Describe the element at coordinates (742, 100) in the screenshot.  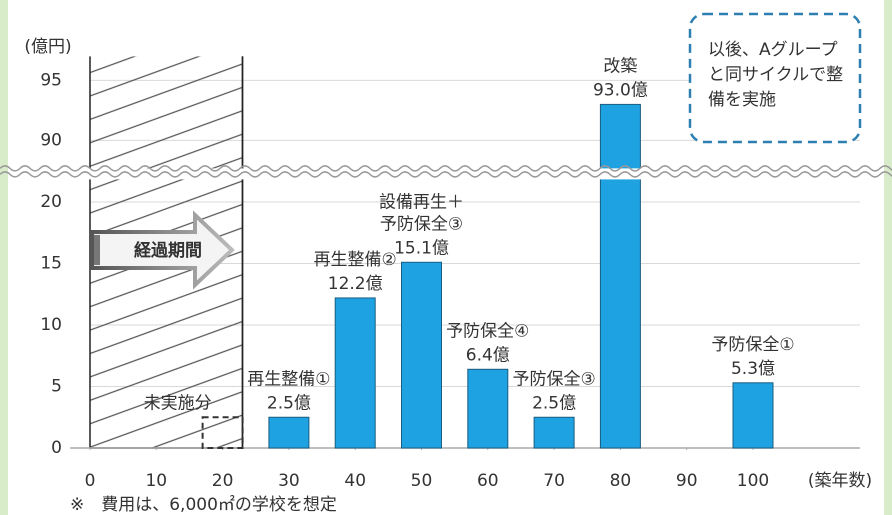
I see `note-text: 備を実施` at that location.